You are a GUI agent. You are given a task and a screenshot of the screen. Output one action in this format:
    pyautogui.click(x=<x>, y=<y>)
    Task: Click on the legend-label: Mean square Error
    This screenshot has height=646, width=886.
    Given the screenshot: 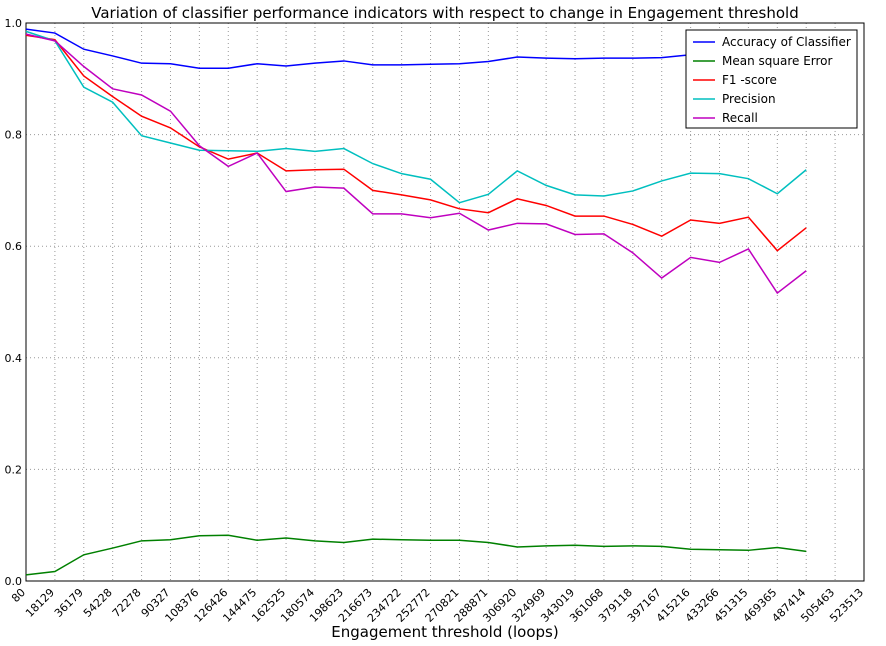 What is the action you would take?
    pyautogui.click(x=777, y=61)
    